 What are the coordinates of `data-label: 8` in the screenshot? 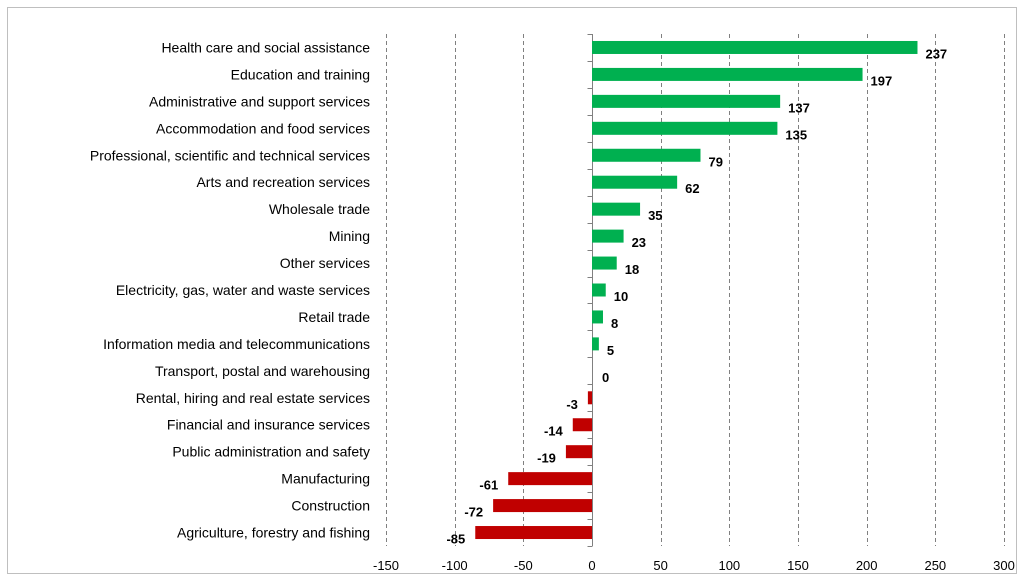 It's located at (614, 323).